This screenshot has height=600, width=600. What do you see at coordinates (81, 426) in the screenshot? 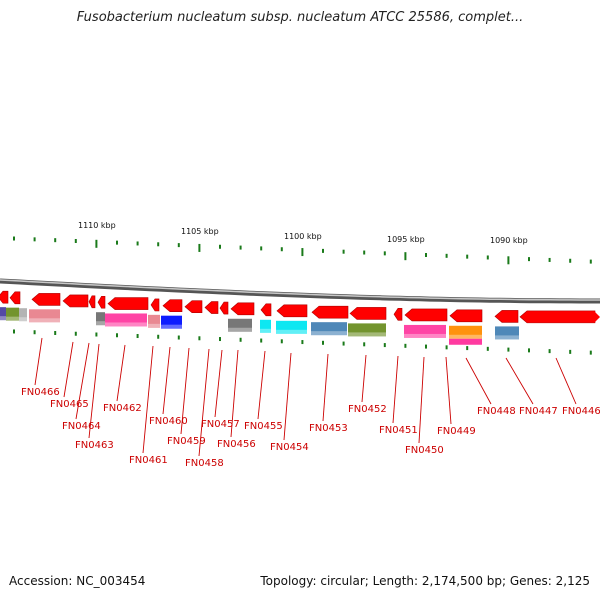
I see `gene-label: FN0464` at bounding box center [81, 426].